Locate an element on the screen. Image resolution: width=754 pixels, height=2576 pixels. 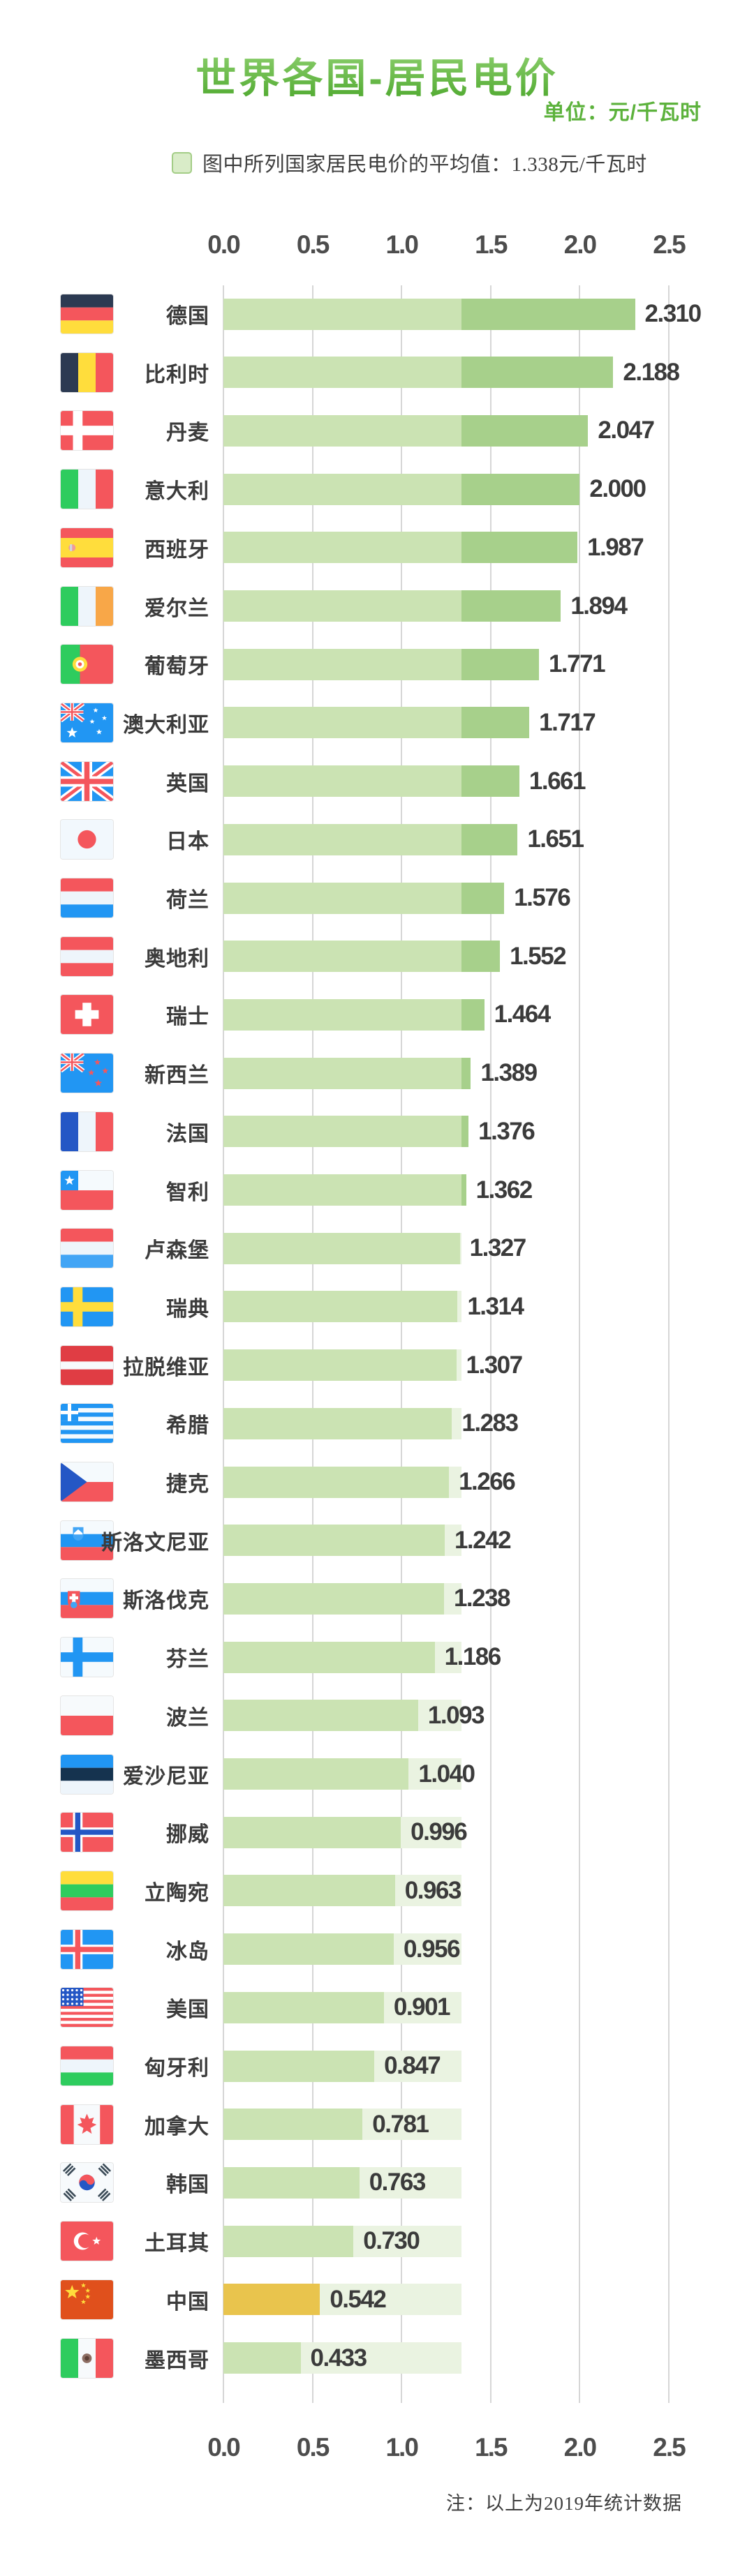
country-label: 芬兰 is located at coordinates (188, 1660).